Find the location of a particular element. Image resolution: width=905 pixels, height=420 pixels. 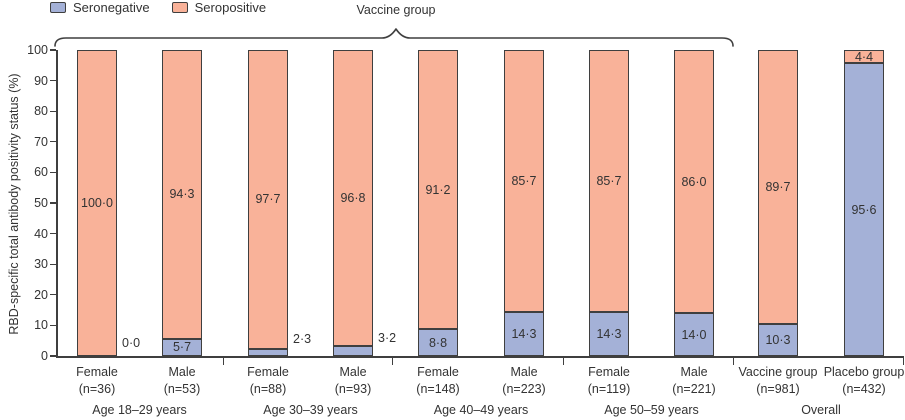

seronegative-value-label: 95·6 is located at coordinates (864, 209).